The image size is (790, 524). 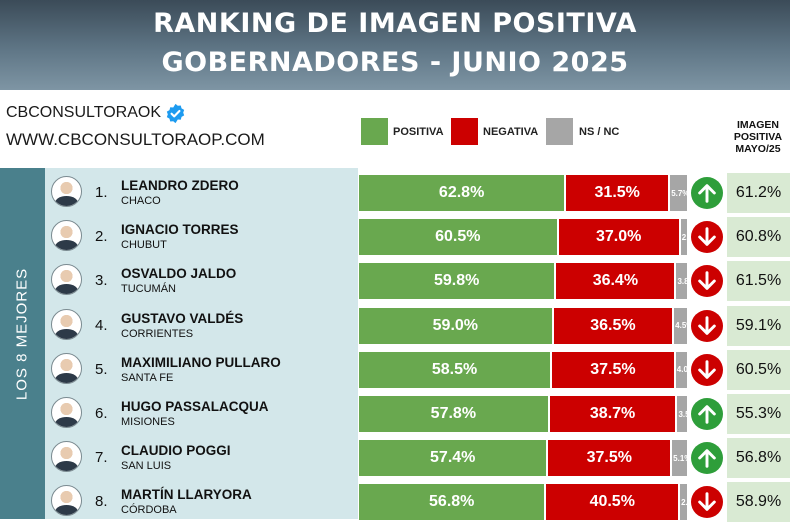 I want to click on chart-title-line1: RANKING DE IMAGEN POSITIVA, so click(x=395, y=23).